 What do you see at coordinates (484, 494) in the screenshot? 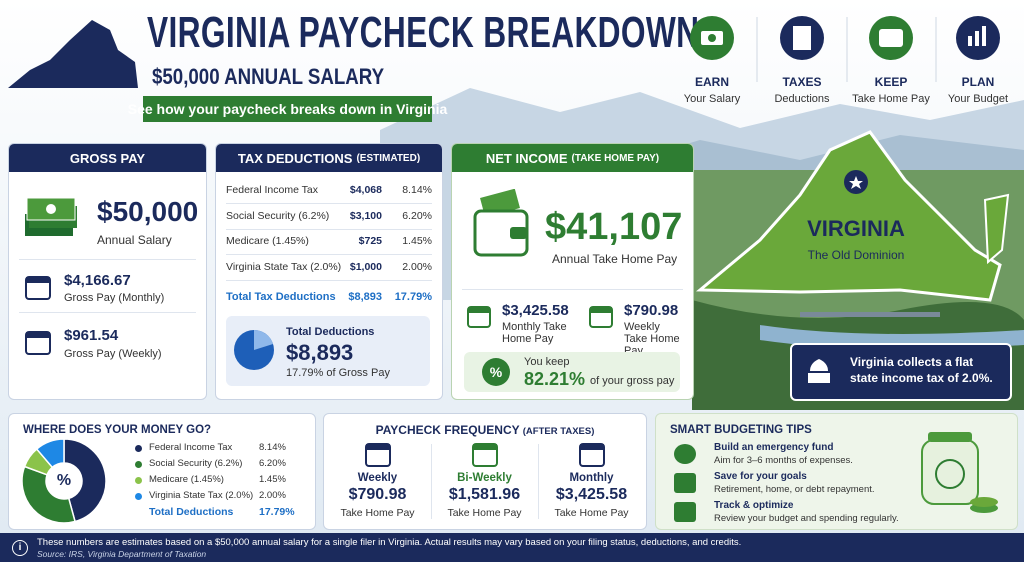
I see `frequency-amount: $1,581.96` at bounding box center [484, 494].